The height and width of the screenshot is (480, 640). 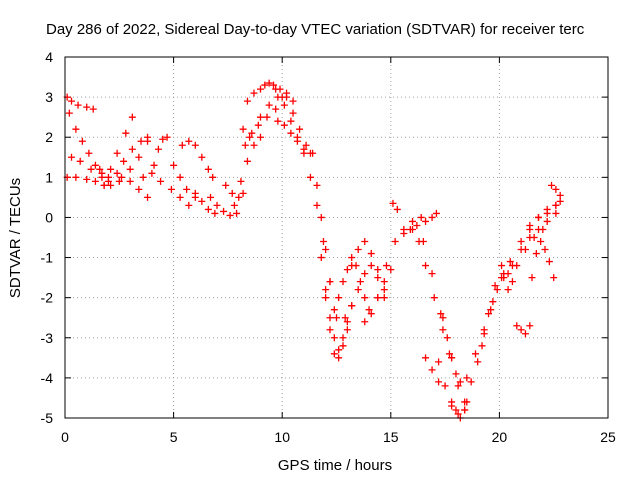 What do you see at coordinates (500, 437) in the screenshot?
I see `x-tick-label: 20` at bounding box center [500, 437].